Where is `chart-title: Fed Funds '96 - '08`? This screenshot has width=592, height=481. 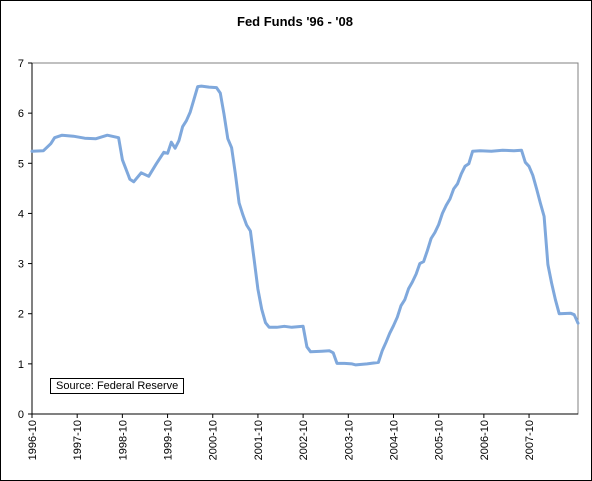
chart-title: Fed Funds '96 - '08 is located at coordinates (295, 21).